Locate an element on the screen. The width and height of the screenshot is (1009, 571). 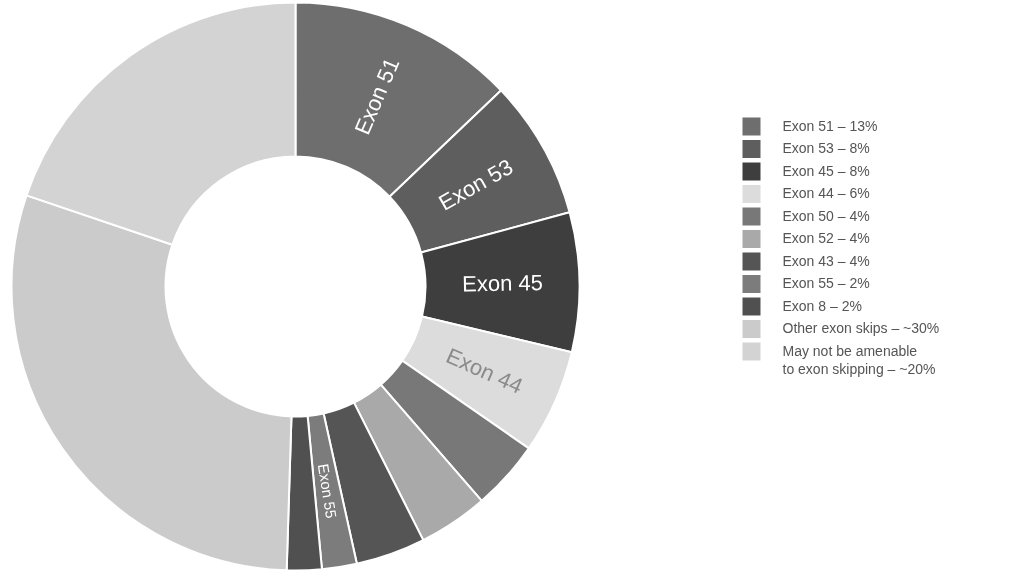
legend-label: Exon 8 – 2% is located at coordinates (822, 305).